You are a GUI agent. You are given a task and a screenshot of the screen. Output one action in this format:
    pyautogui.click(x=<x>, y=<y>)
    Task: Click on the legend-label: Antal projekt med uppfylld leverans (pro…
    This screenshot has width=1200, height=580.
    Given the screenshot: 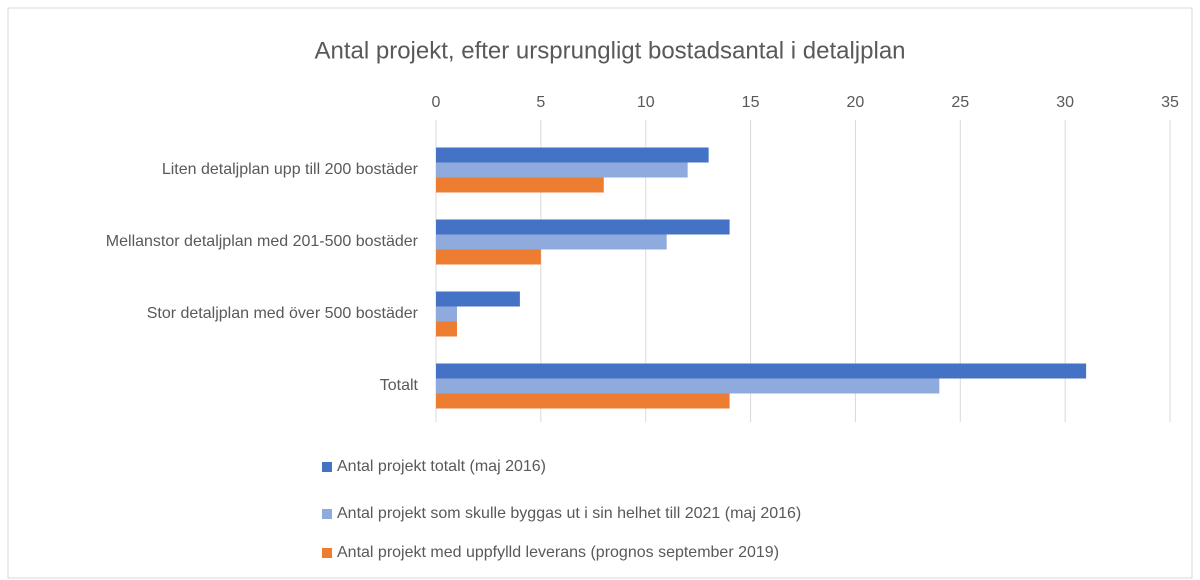 What is the action you would take?
    pyautogui.click(x=558, y=552)
    